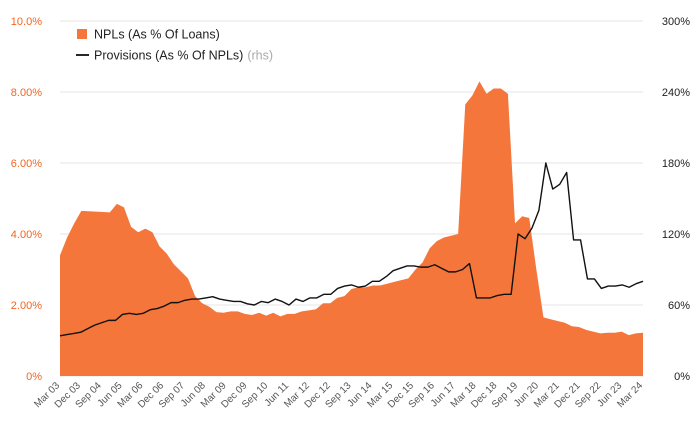 The image size is (700, 433). Describe the element at coordinates (26, 199) in the screenshot. I see `left-y-axis: 0% 2.00% 4.00% 6.00% 8.00% 10.0%` at that location.